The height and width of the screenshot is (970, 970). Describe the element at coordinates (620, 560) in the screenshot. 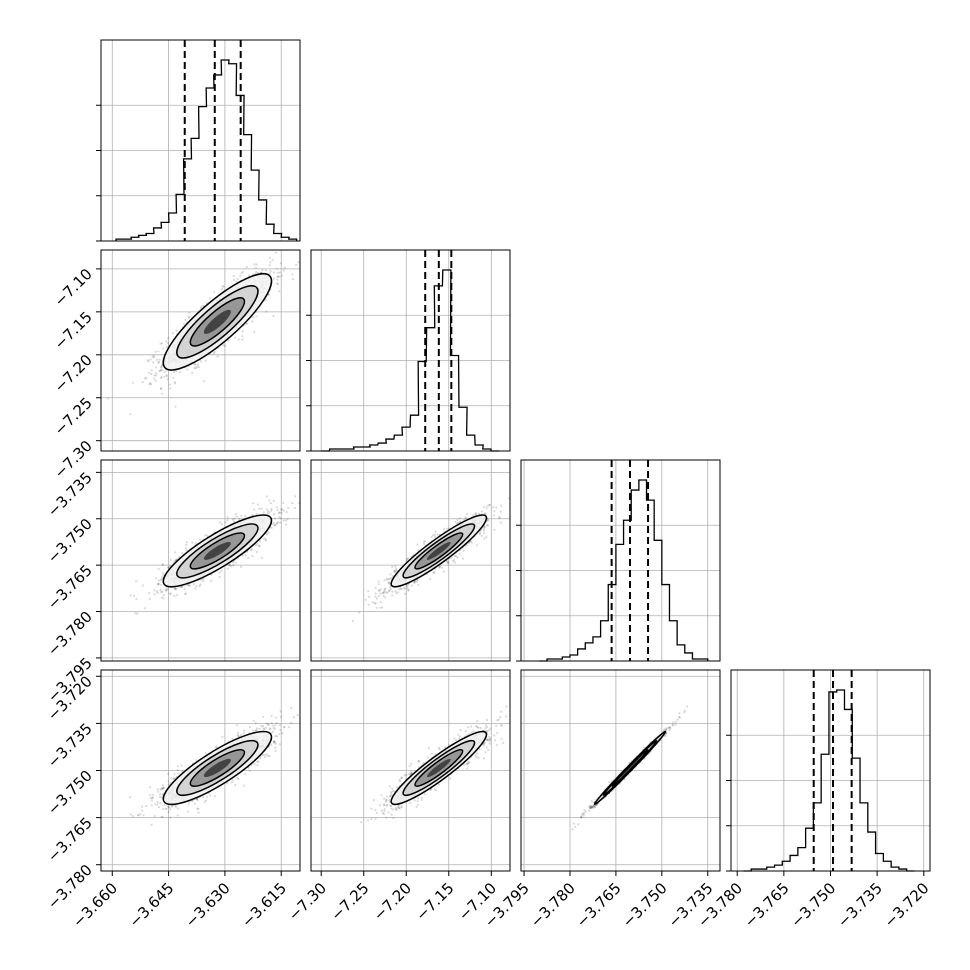

I see `panel-frame` at that location.